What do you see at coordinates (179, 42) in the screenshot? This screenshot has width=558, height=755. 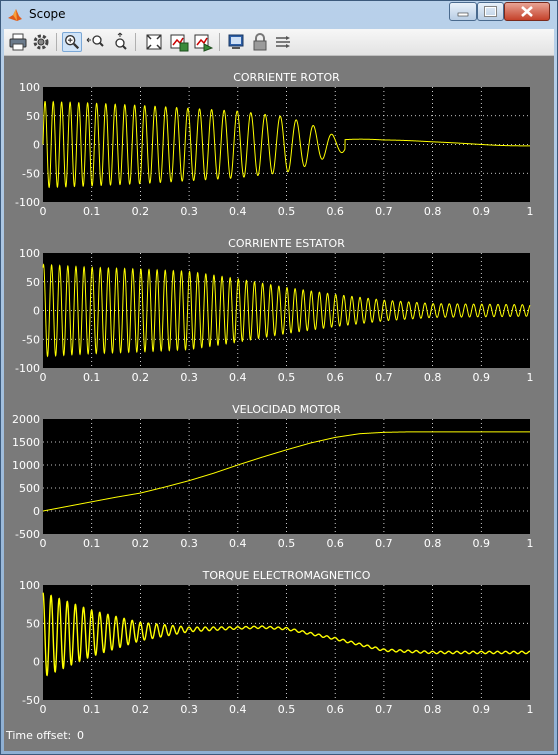 I see `save-axes-icon` at bounding box center [179, 42].